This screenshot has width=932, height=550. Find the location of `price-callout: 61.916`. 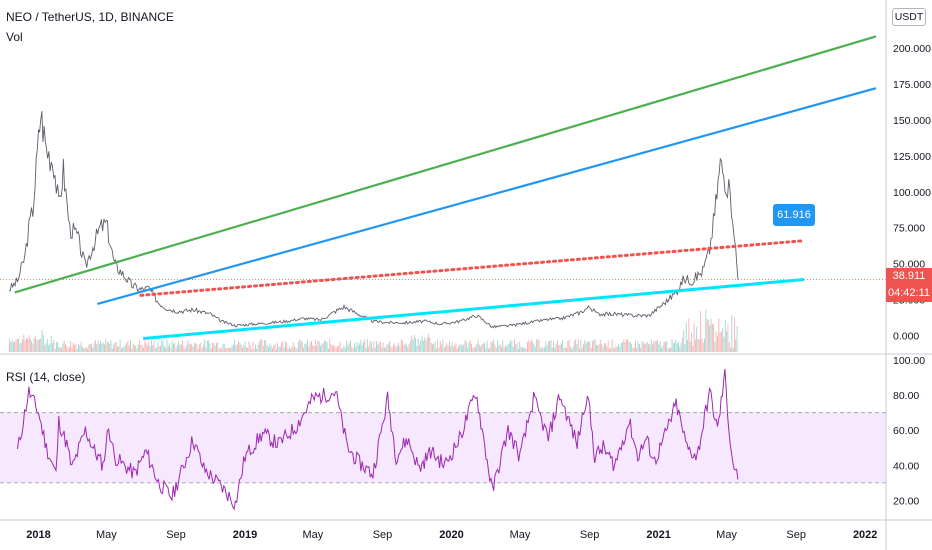

price-callout: 61.916 is located at coordinates (794, 215).